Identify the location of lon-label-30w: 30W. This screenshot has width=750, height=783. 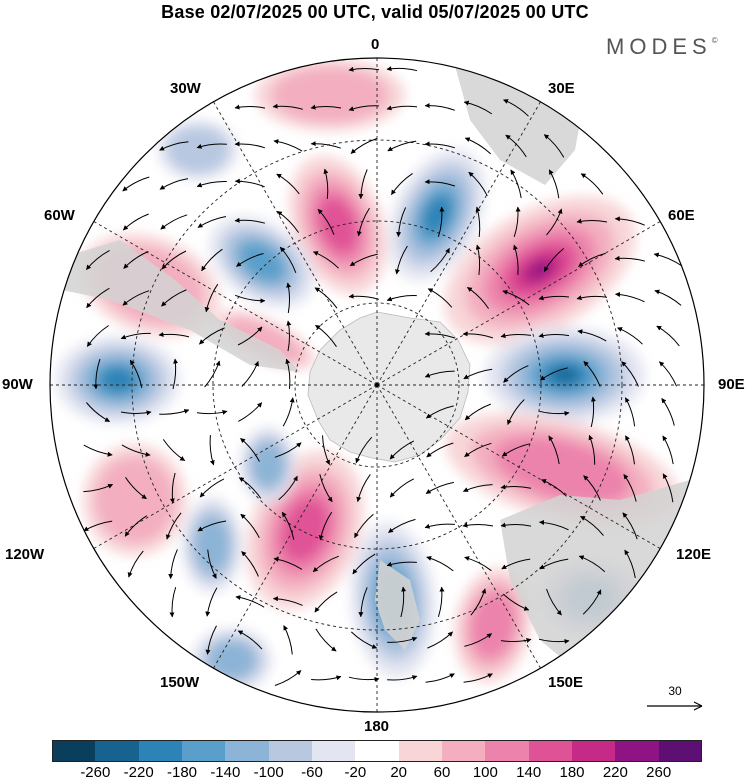
(185, 88).